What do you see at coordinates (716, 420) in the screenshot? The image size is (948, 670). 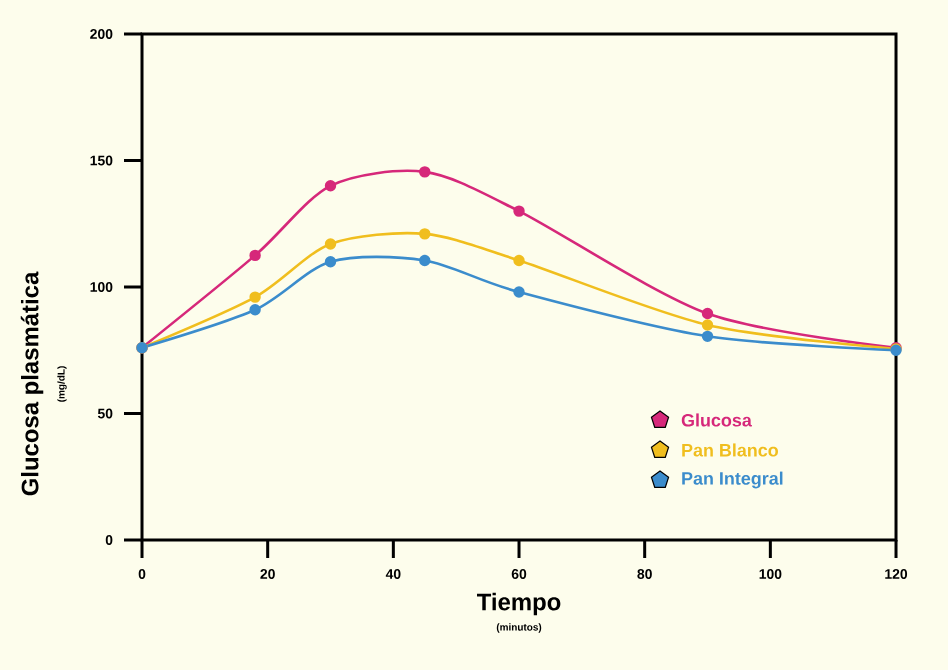 I see `legend-label: Glucosa` at bounding box center [716, 420].